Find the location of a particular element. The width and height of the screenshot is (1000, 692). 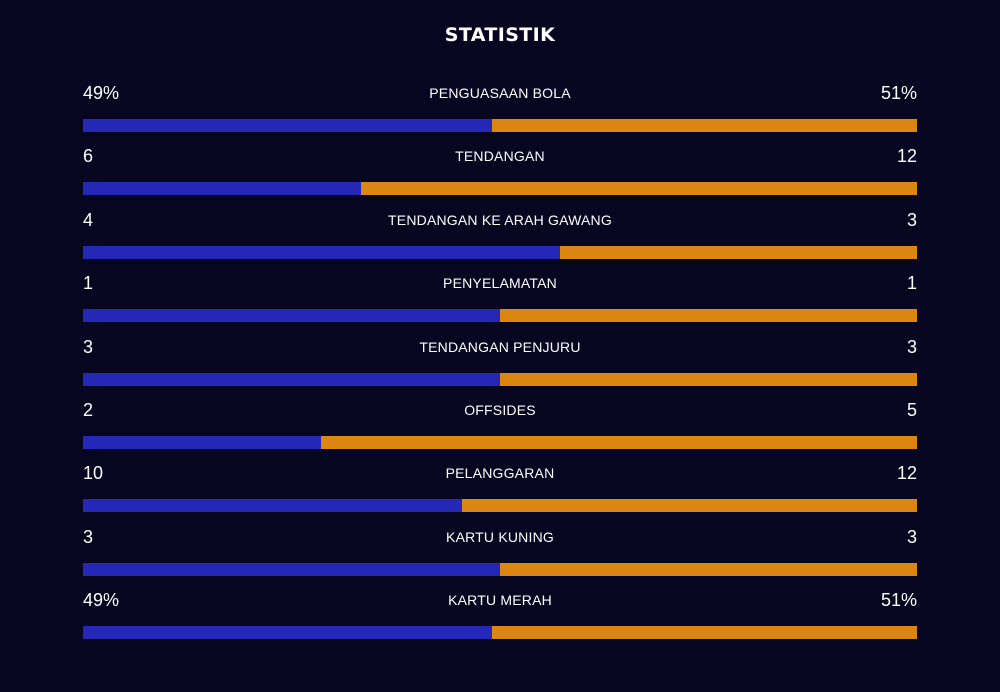

stat-label: PENYELAMATAN is located at coordinates (500, 283).